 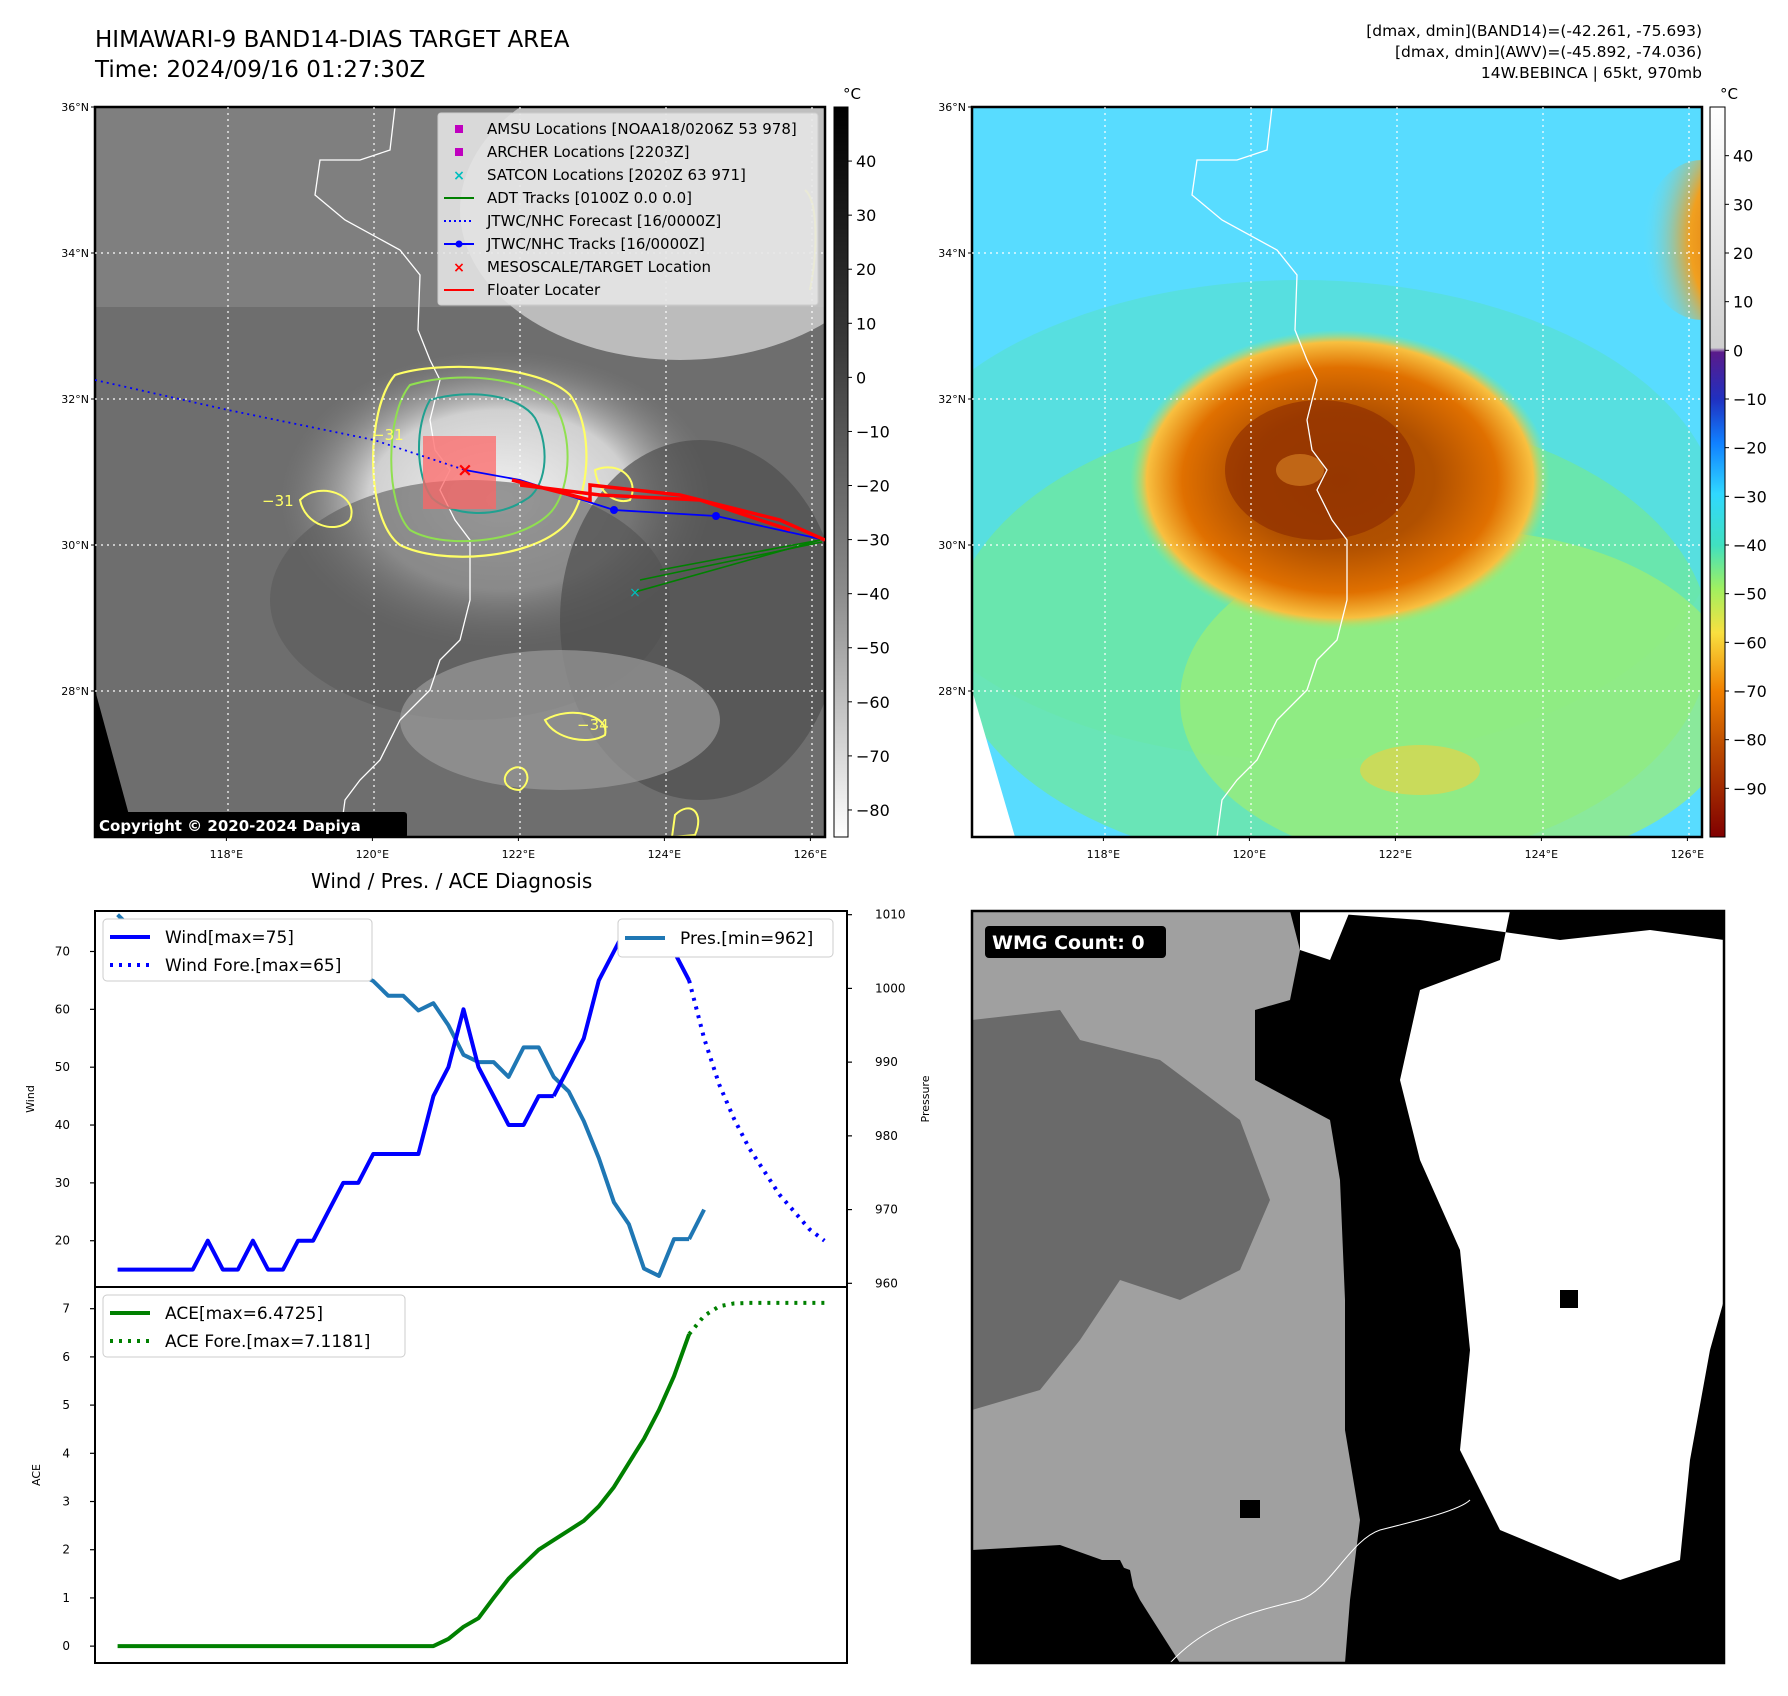 I want to click on legend-entry: Floater Locater, so click(x=522, y=290).